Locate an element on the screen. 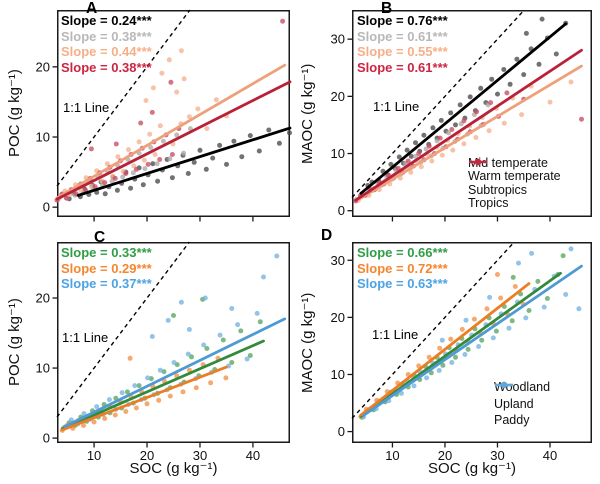 Image resolution: width=600 pixels, height=484 pixels. legend: Woodland Upland Paddy is located at coordinates (522, 404).